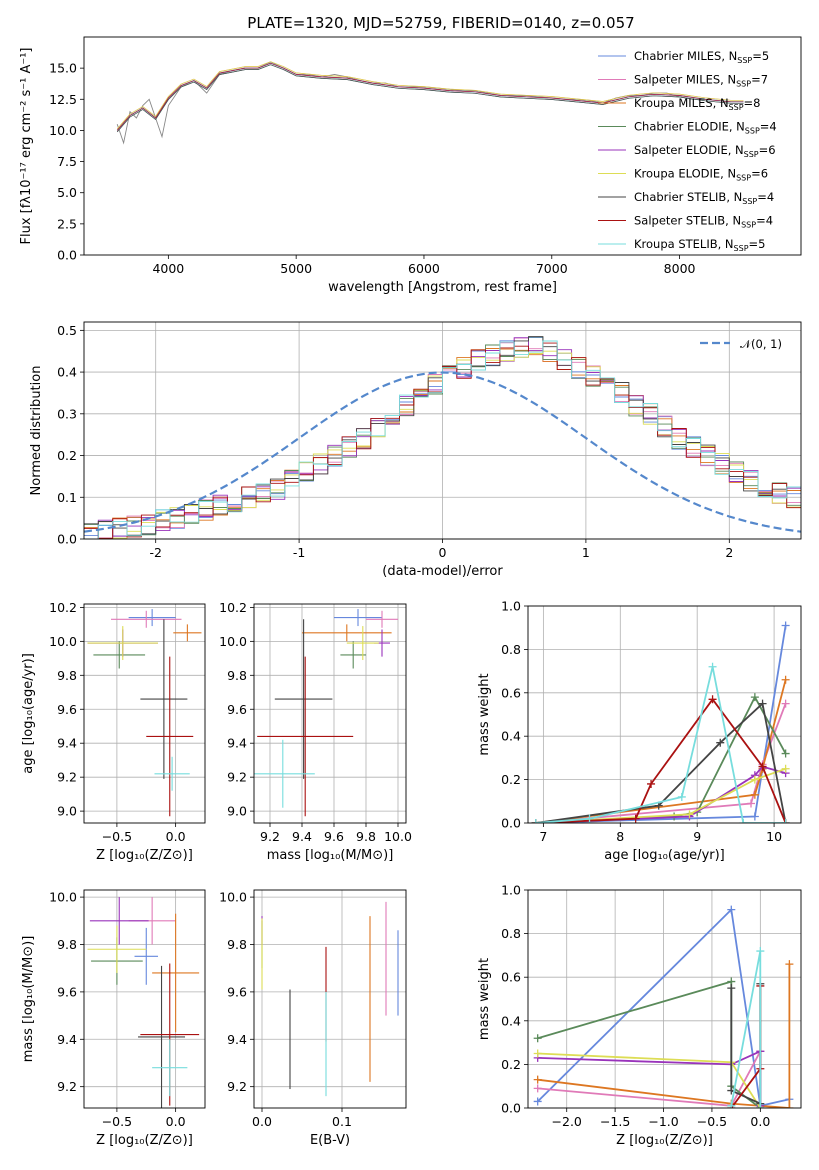 Image resolution: width=819 pixels, height=1170 pixels. Describe the element at coordinates (63, 99) in the screenshot. I see `y-tick-label: 12.5` at that location.